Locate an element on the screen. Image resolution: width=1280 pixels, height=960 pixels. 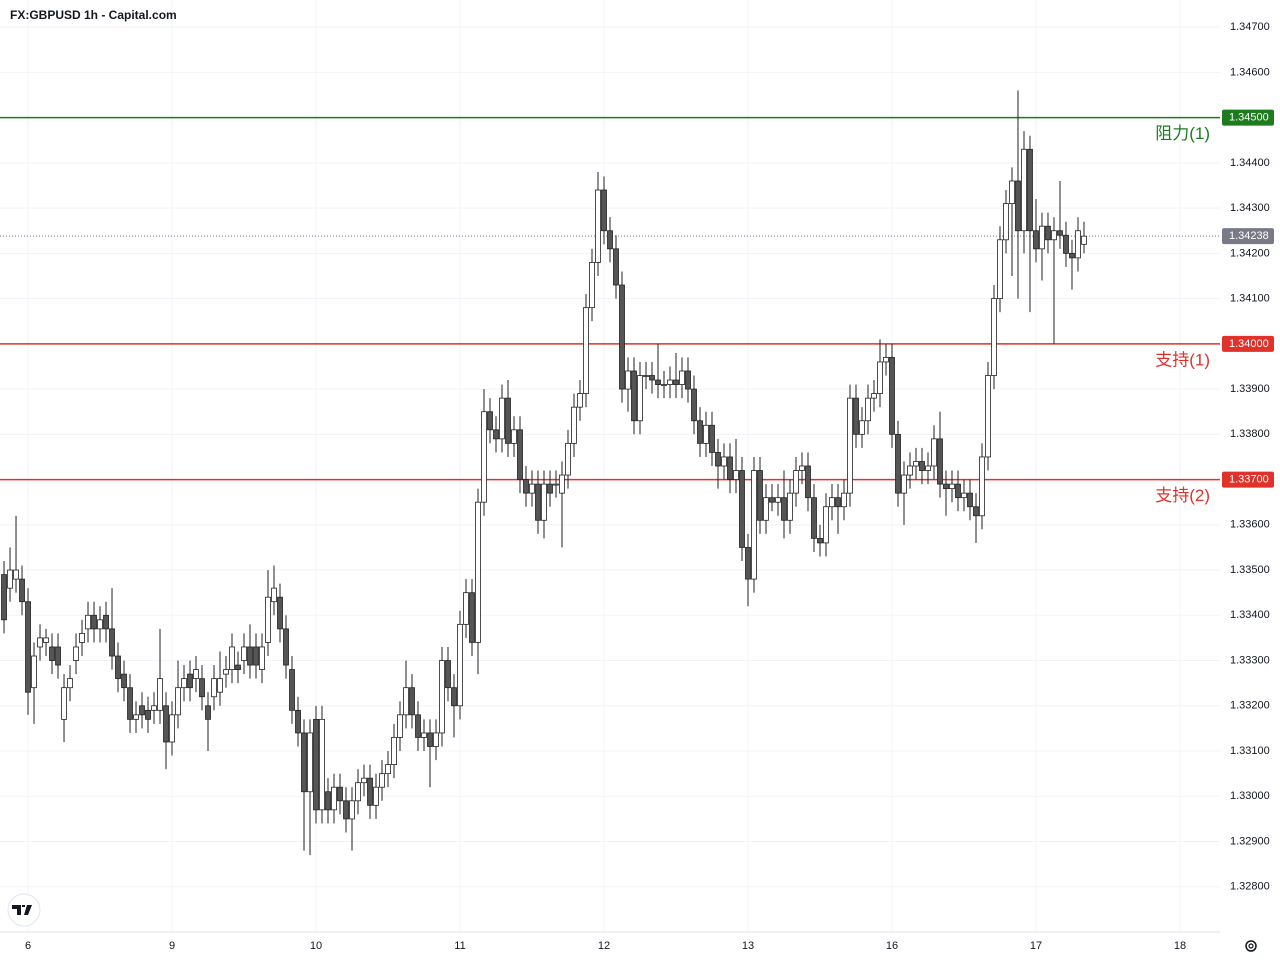
level-name: 支持(1) is located at coordinates (1182, 359).